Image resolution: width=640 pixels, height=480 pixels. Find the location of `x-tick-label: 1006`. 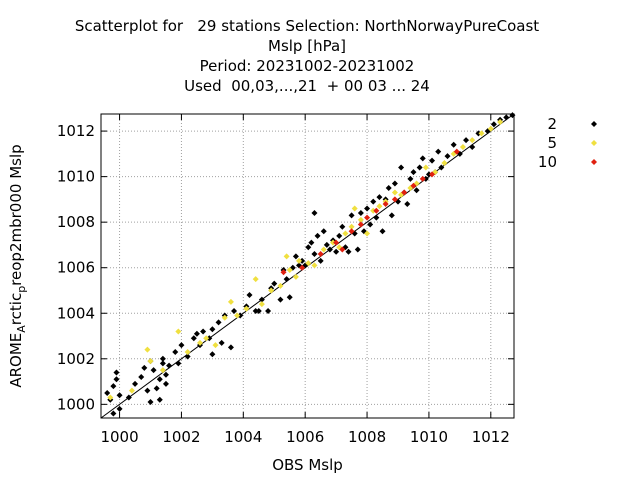

x-tick-label: 1006 is located at coordinates (305, 437).